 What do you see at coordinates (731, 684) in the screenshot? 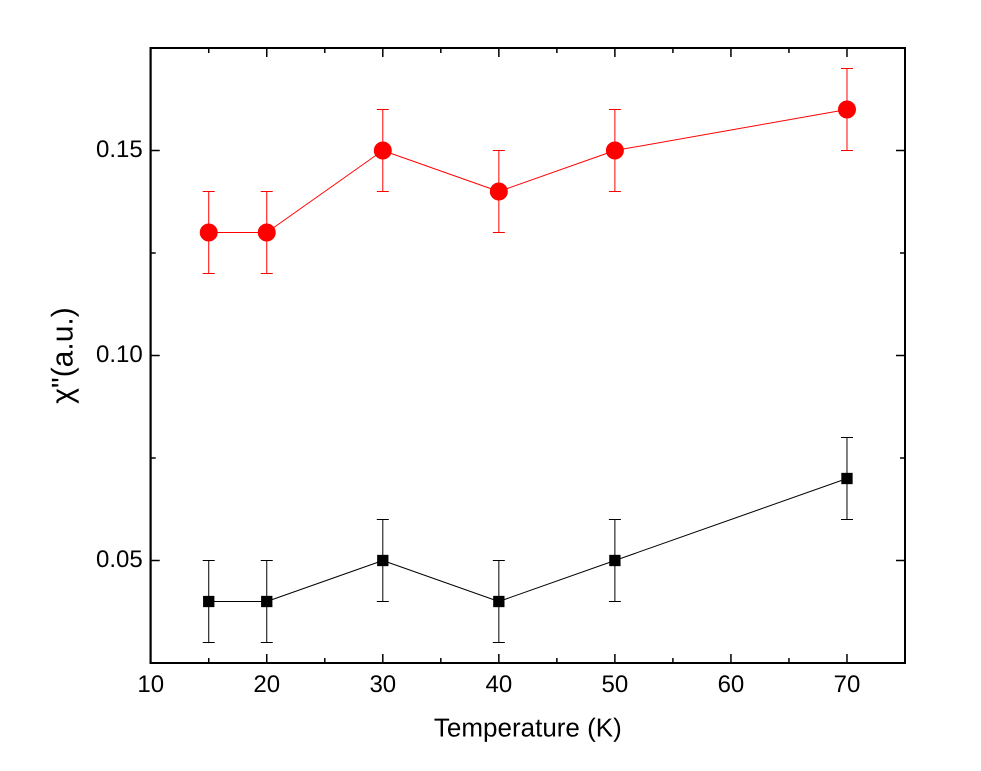
I see `x-tick-label: 60` at bounding box center [731, 684].